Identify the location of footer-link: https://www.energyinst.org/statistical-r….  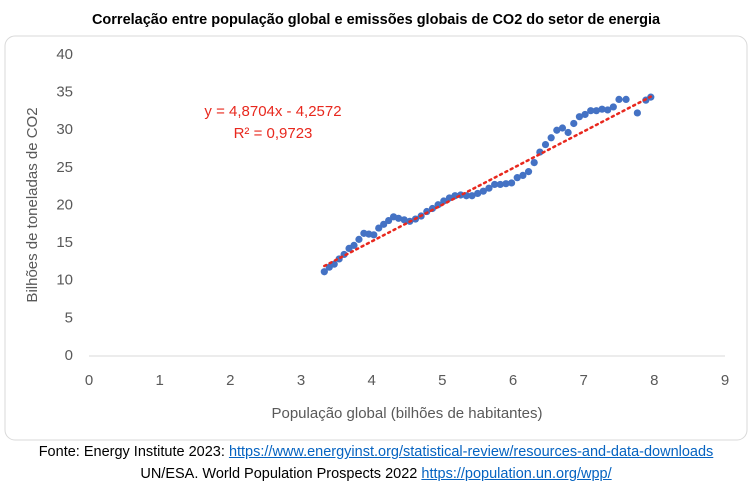
(471, 452).